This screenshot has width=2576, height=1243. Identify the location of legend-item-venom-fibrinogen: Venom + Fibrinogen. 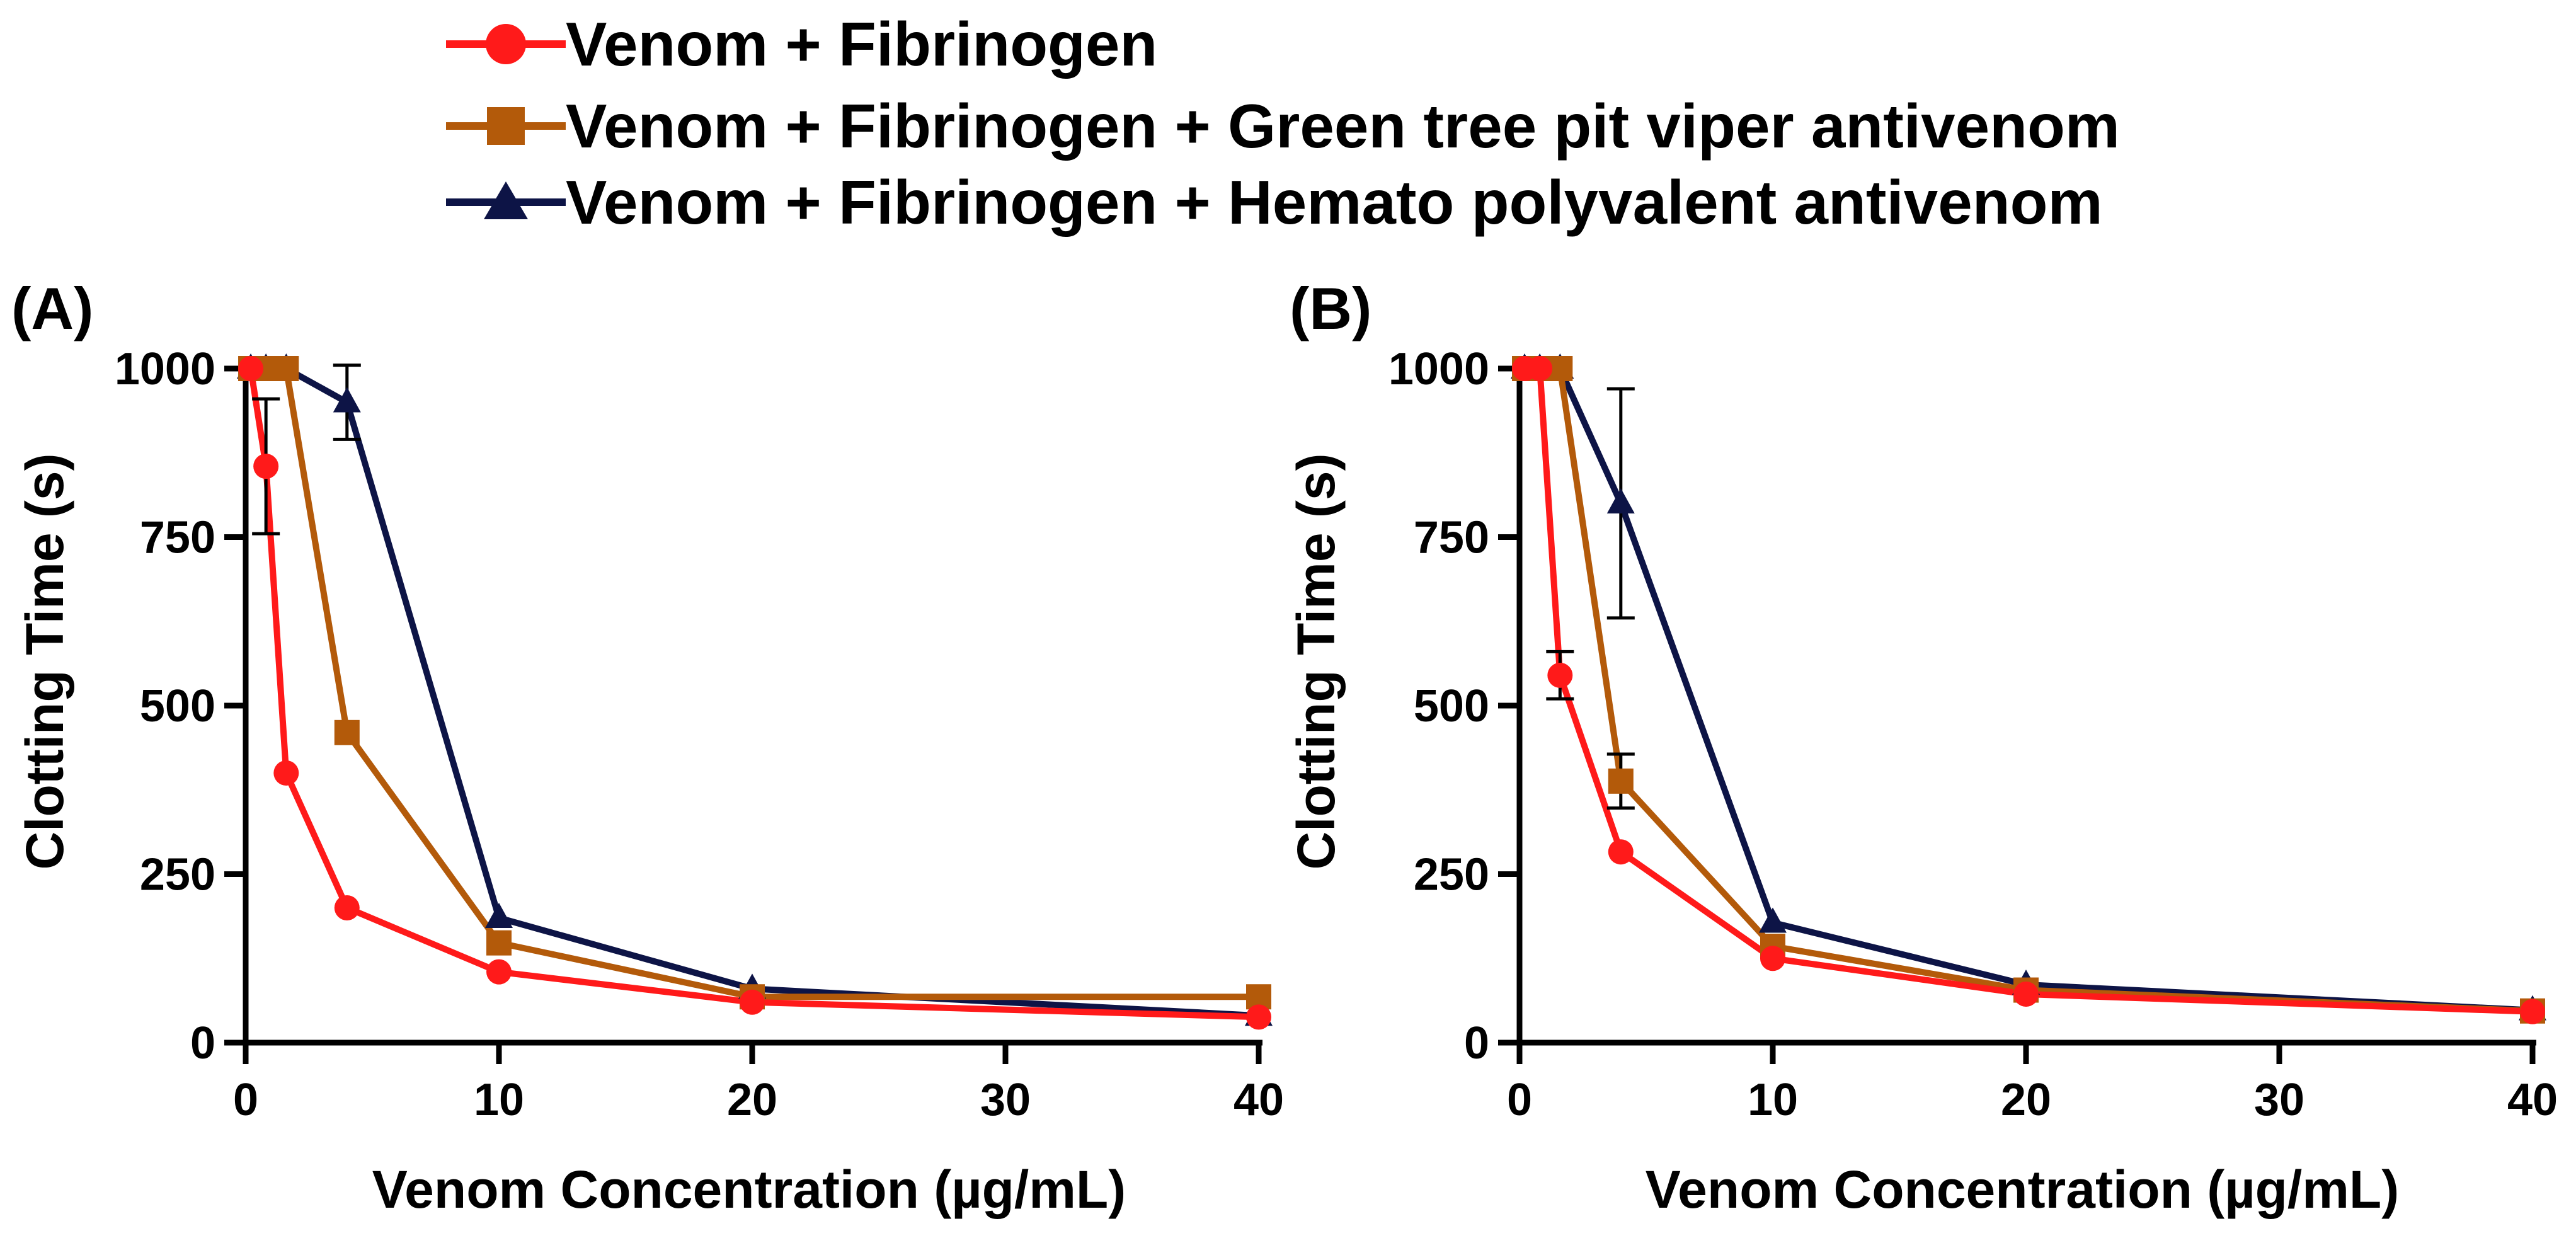
(802, 44).